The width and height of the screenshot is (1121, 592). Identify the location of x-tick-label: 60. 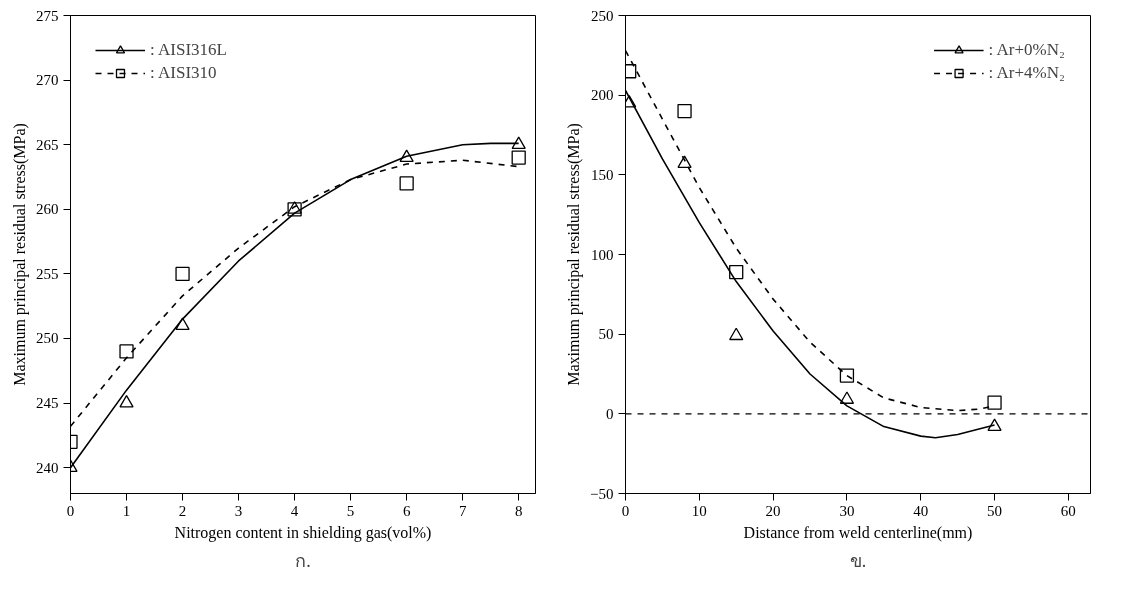
(1068, 510).